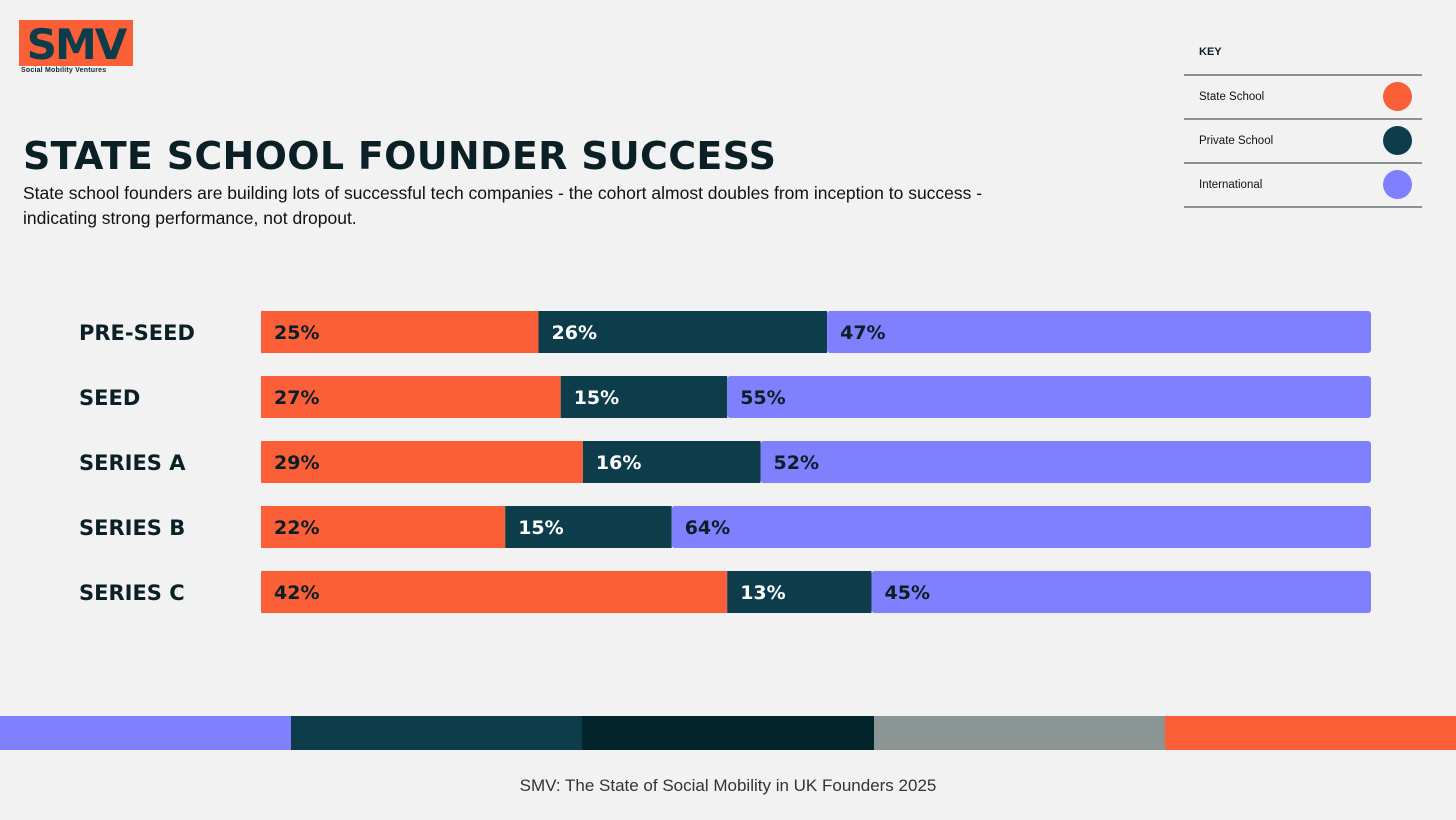 The image size is (1456, 820). Describe the element at coordinates (1303, 98) in the screenshot. I see `legend-item-state-school: State School` at that location.